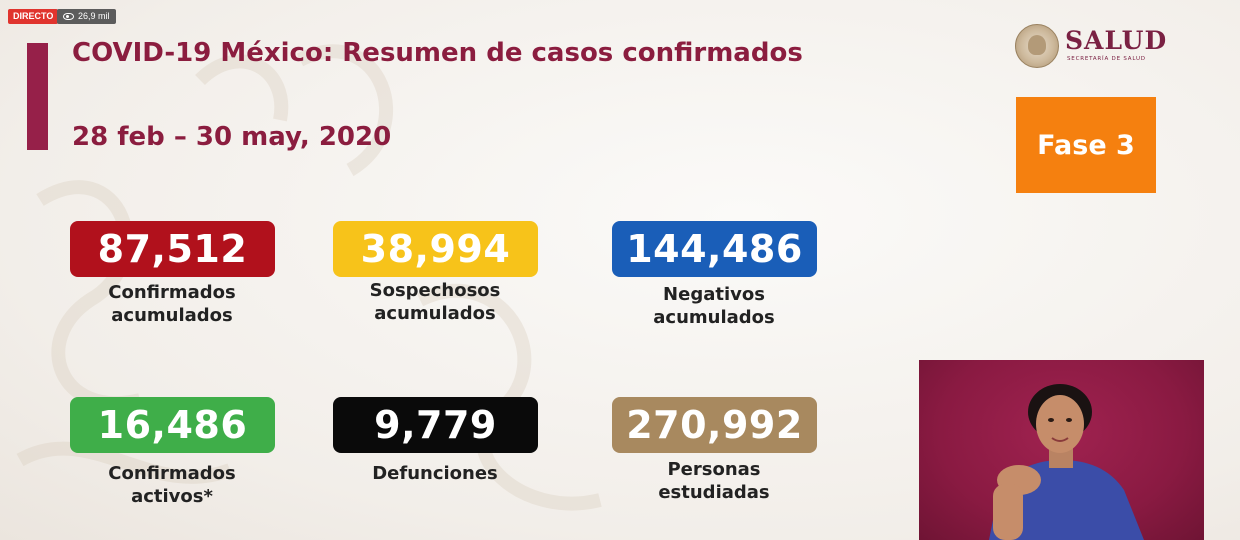  Describe the element at coordinates (33, 16) in the screenshot. I see `live-badge: DIRECTO` at that location.